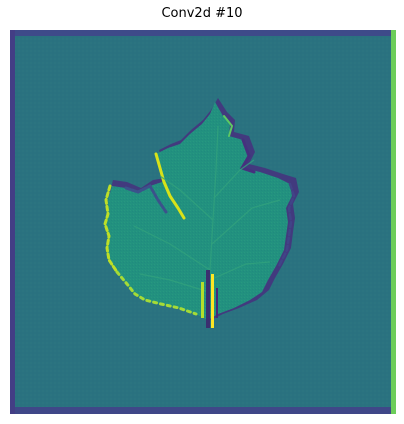  What do you see at coordinates (111, 229) in the screenshot?
I see `leaf-highlight-left-upper` at bounding box center [111, 229].